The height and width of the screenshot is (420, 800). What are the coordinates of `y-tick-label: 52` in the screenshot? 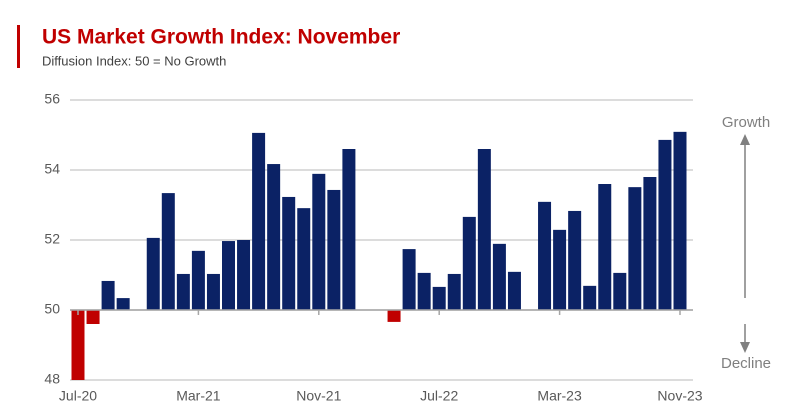 It's located at (52, 239).